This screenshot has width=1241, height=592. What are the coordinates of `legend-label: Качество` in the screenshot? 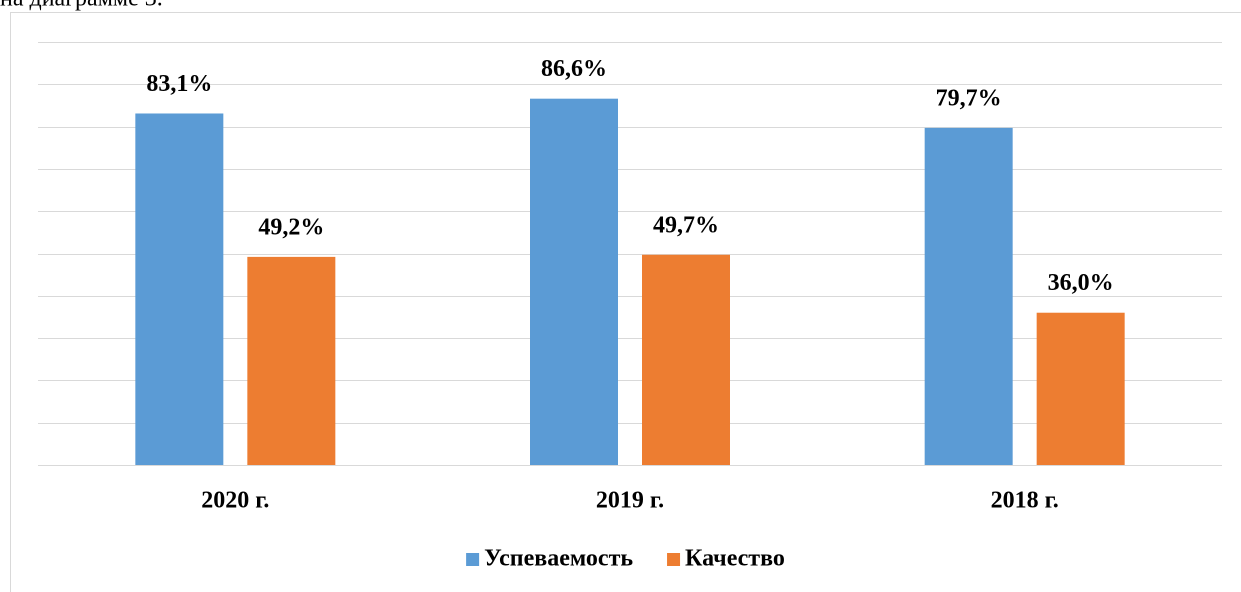 It's located at (735, 559).